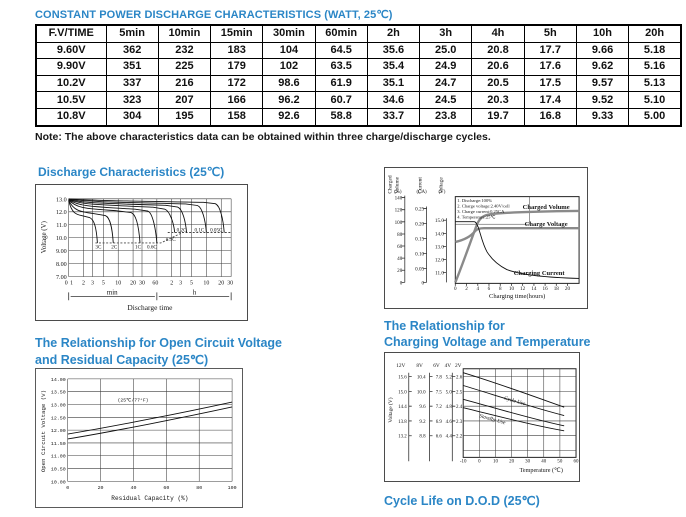  What do you see at coordinates (439, 437) in the screenshot?
I see `cvt-6v-ticks-4: 6.6` at bounding box center [439, 437].